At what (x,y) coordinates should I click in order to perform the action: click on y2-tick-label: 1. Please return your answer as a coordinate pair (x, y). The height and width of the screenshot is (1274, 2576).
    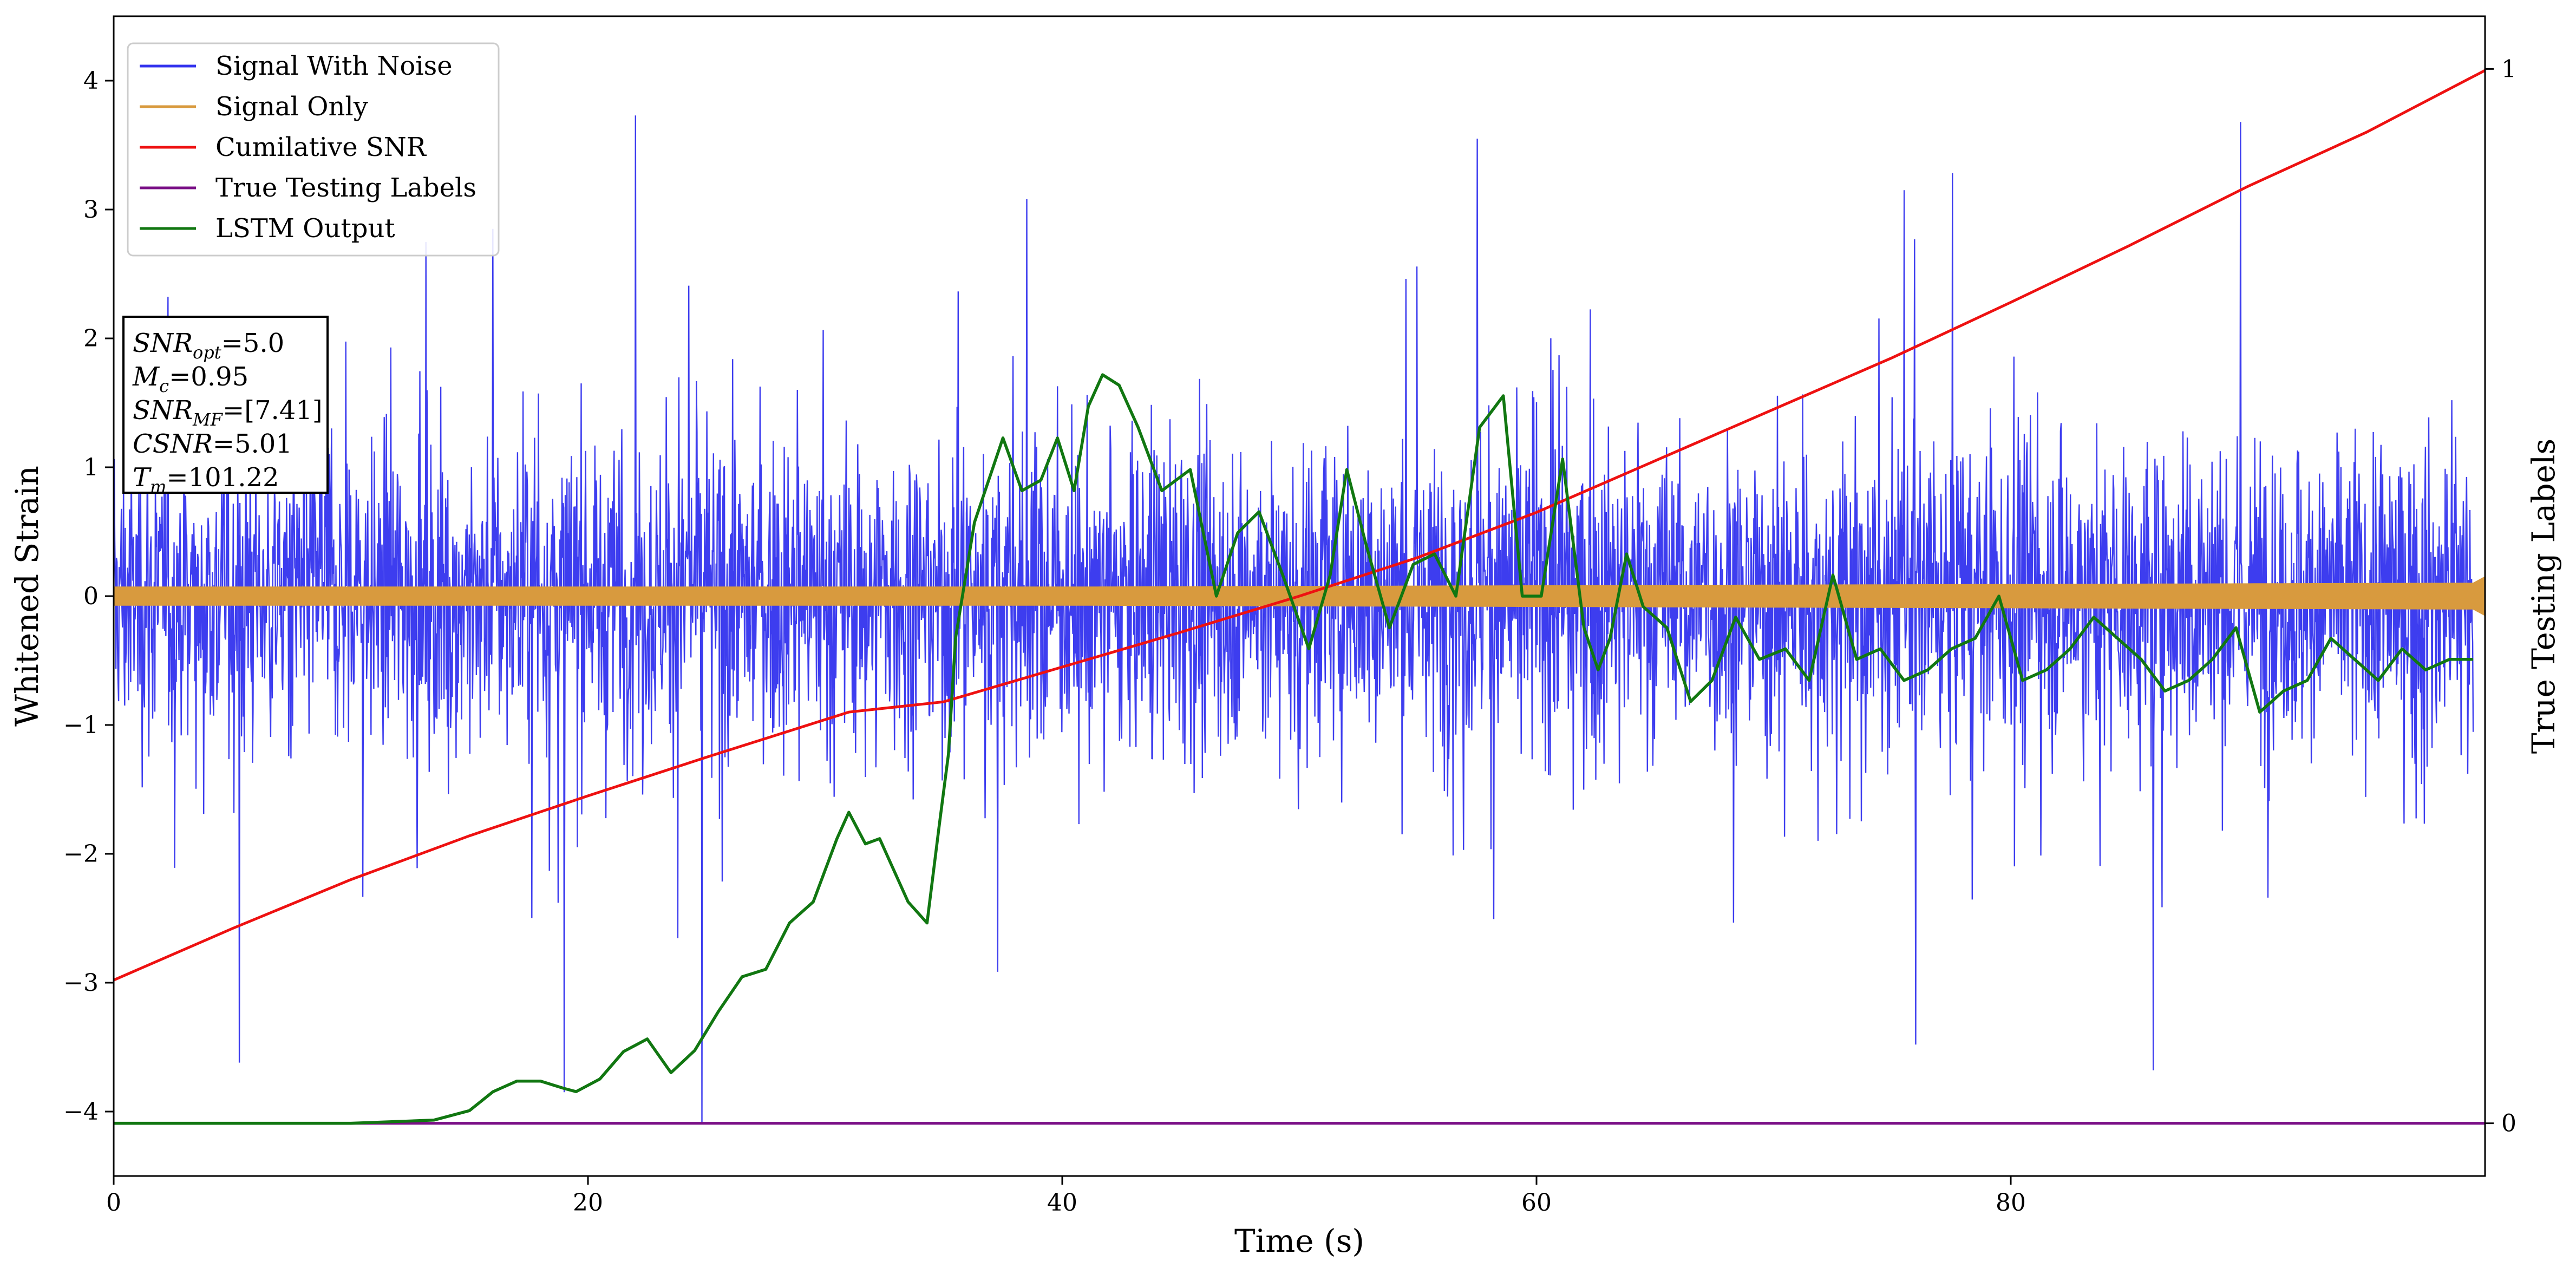
    Looking at the image, I should click on (2508, 69).